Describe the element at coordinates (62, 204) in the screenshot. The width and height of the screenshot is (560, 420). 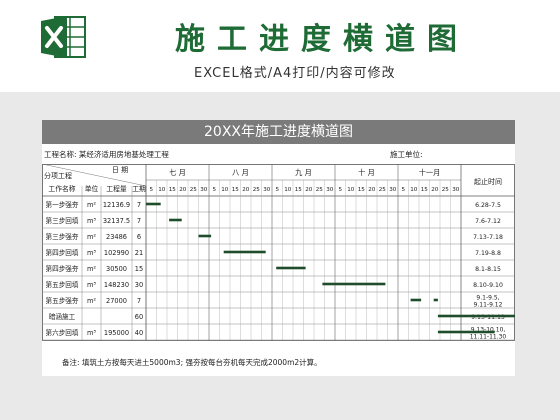
I see `row-name: 第一步强夯` at that location.